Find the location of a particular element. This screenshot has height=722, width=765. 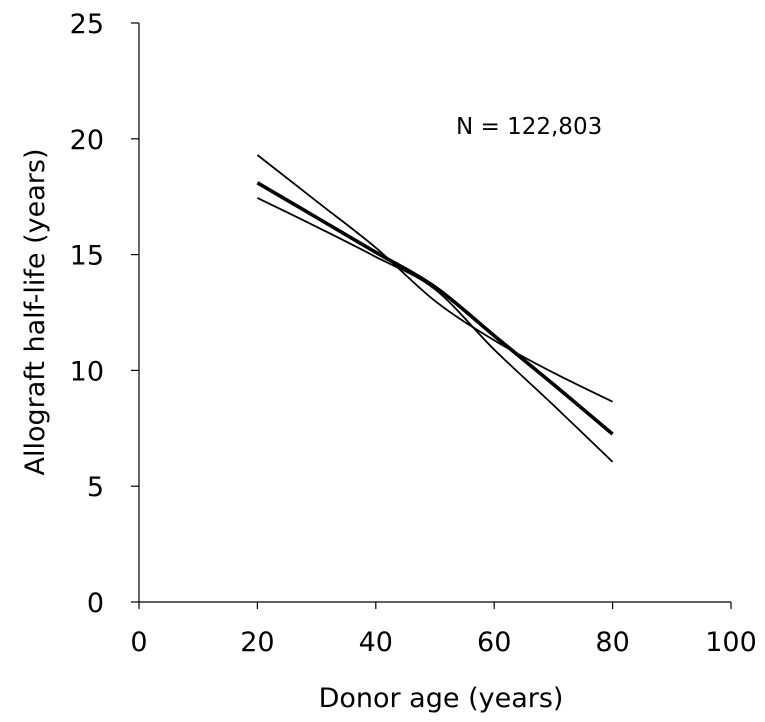

x-axis-title: Donor age (years) is located at coordinates (441, 698).